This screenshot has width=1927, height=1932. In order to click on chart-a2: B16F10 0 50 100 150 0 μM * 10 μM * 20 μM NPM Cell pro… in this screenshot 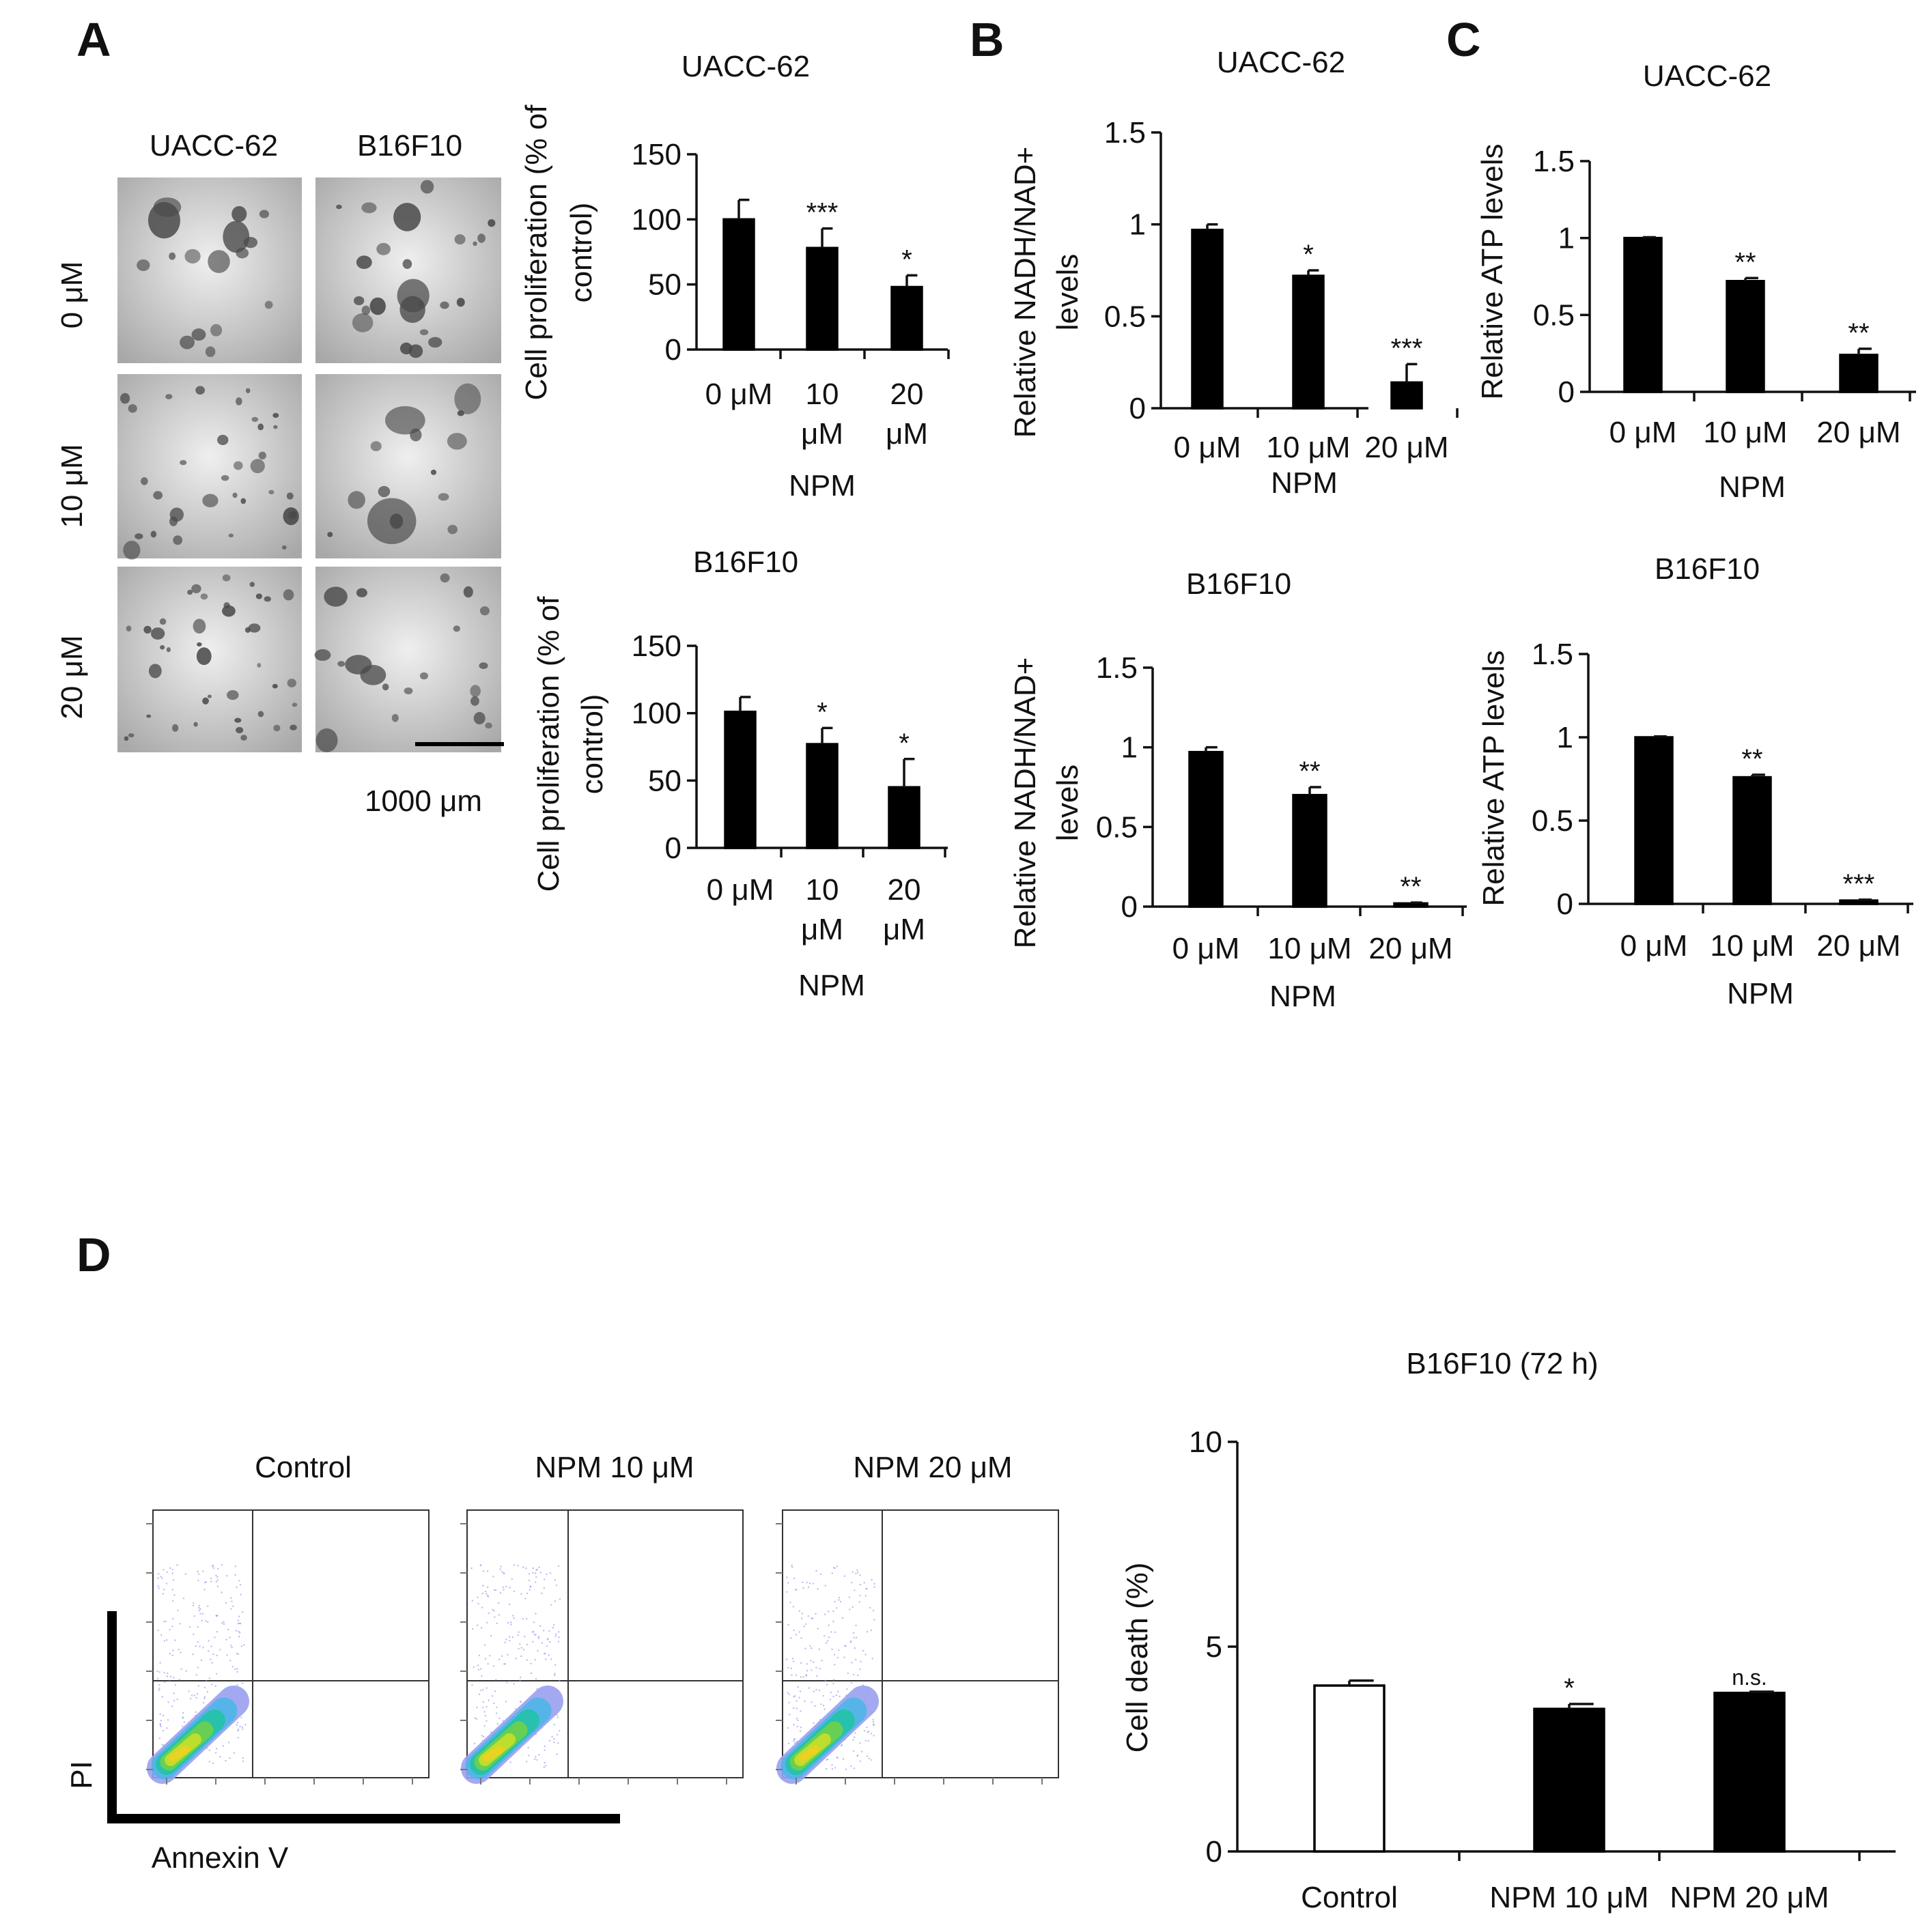, I will do `click(740, 773)`.